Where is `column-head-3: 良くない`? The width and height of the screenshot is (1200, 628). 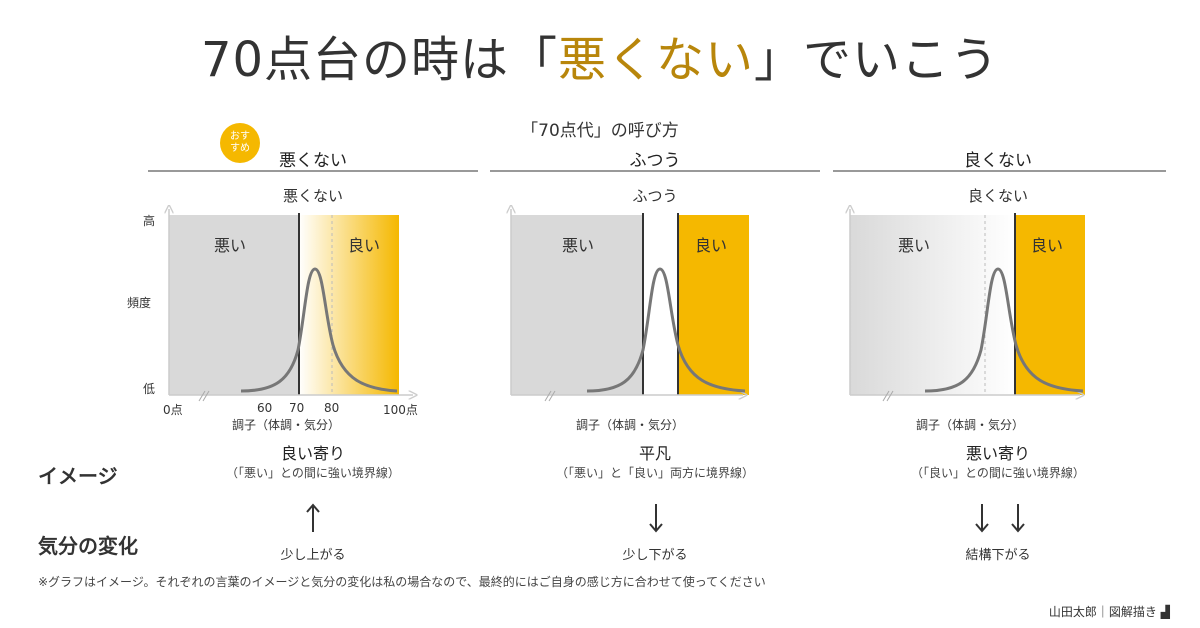 column-head-3: 良くない is located at coordinates (998, 161).